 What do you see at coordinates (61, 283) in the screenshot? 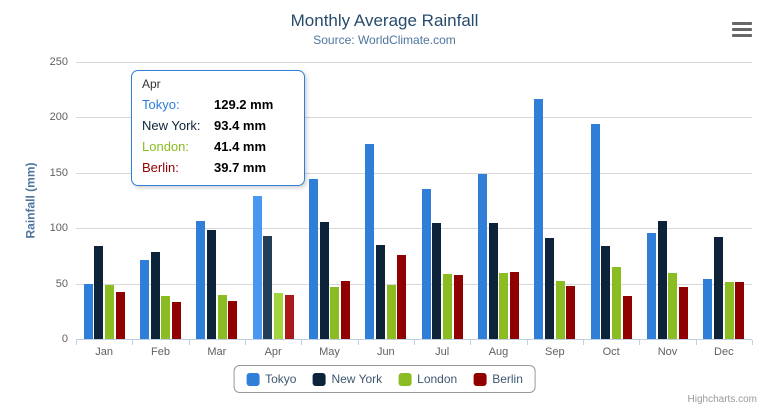
I see `y-axis-label: 50` at bounding box center [61, 283].